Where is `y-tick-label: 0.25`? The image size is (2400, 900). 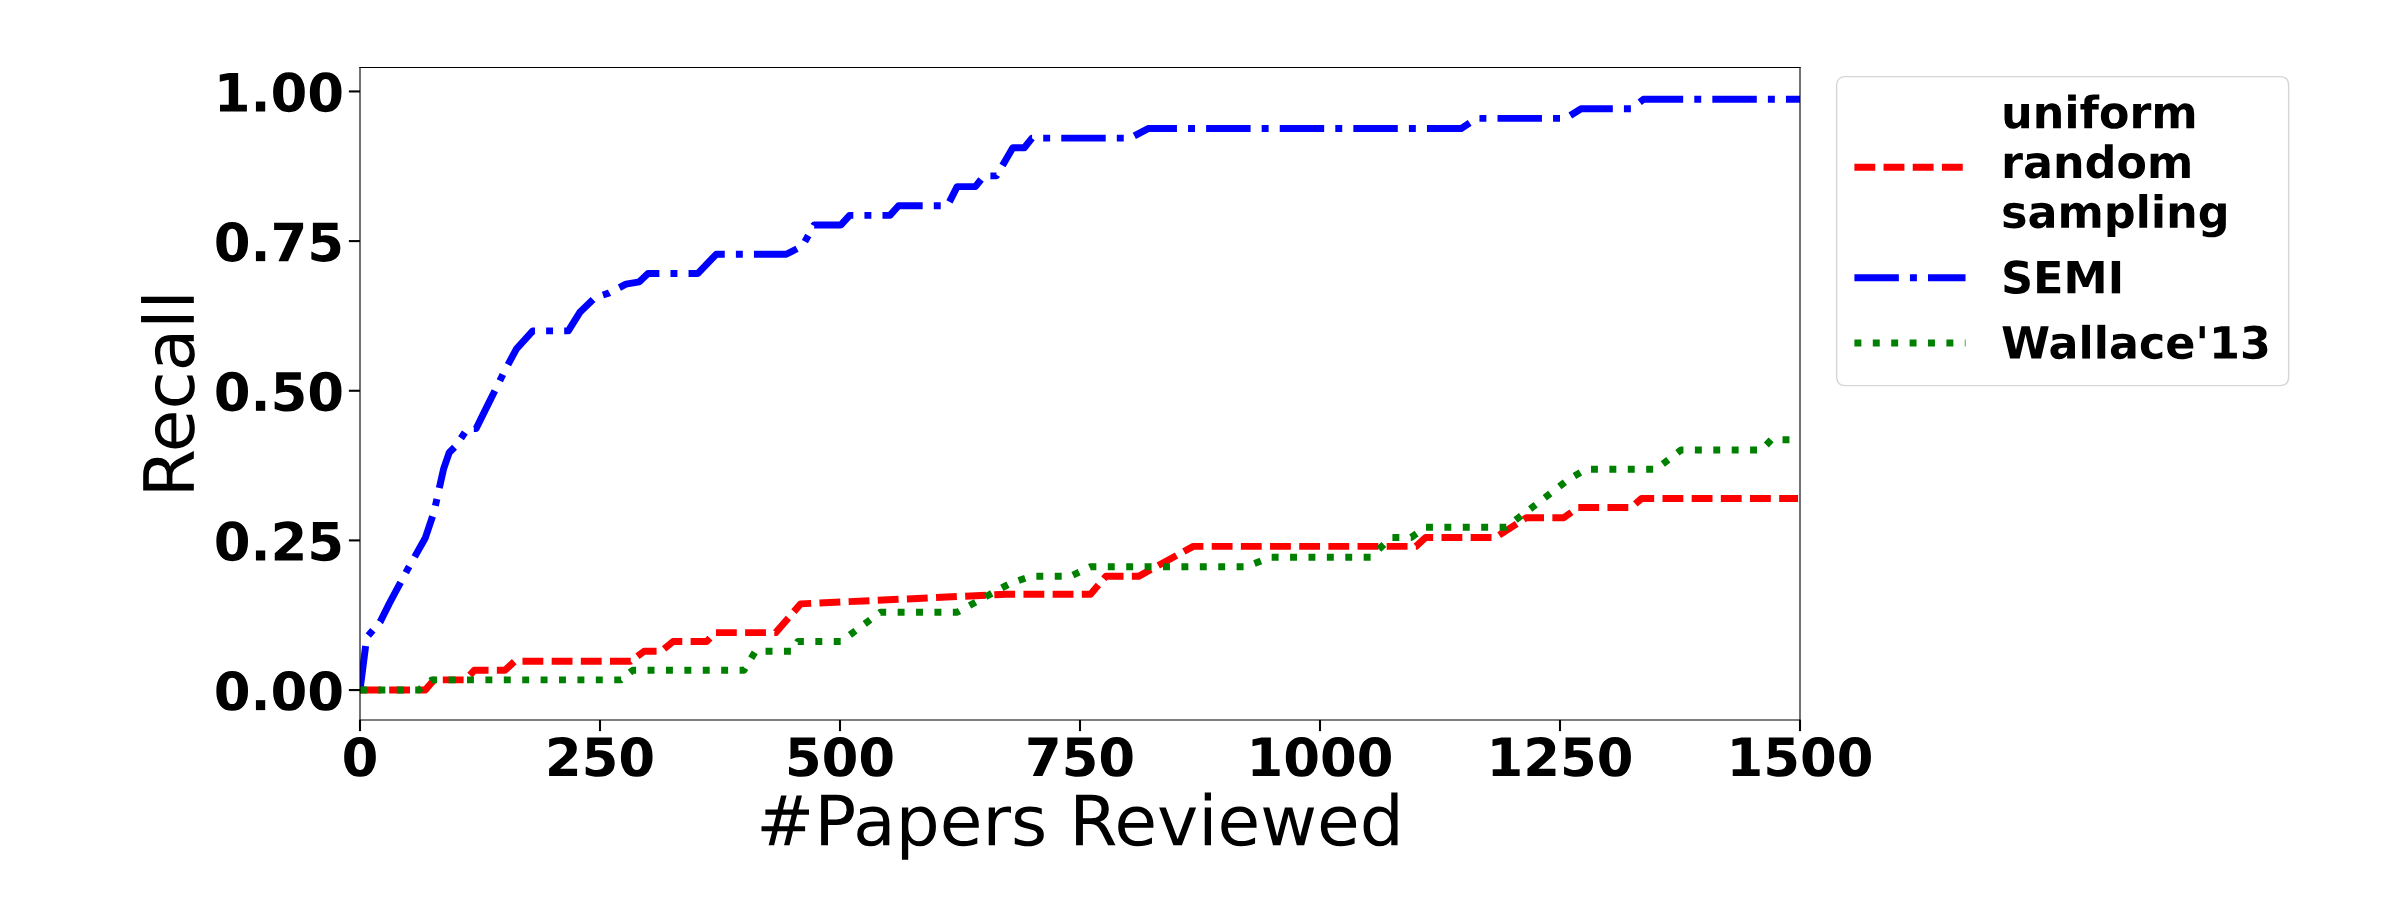 y-tick-label: 0.25 is located at coordinates (278, 541).